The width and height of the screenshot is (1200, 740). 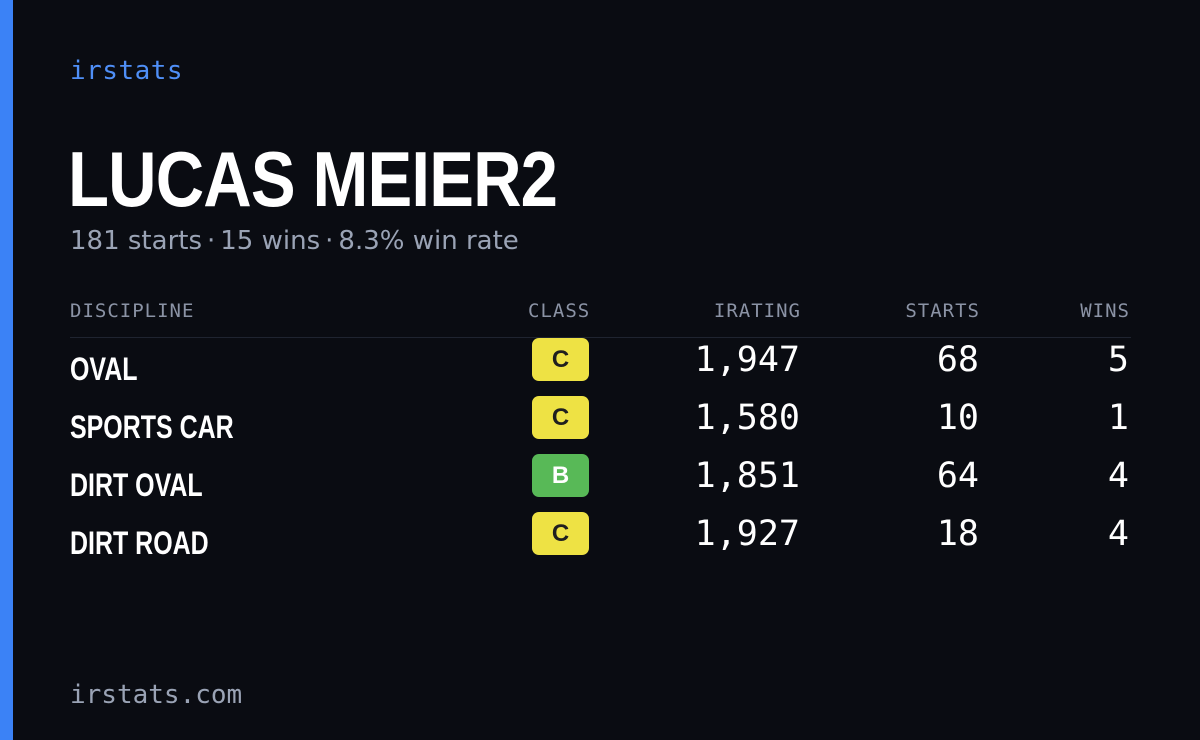 I want to click on header-wins: WINS, so click(x=1105, y=311).